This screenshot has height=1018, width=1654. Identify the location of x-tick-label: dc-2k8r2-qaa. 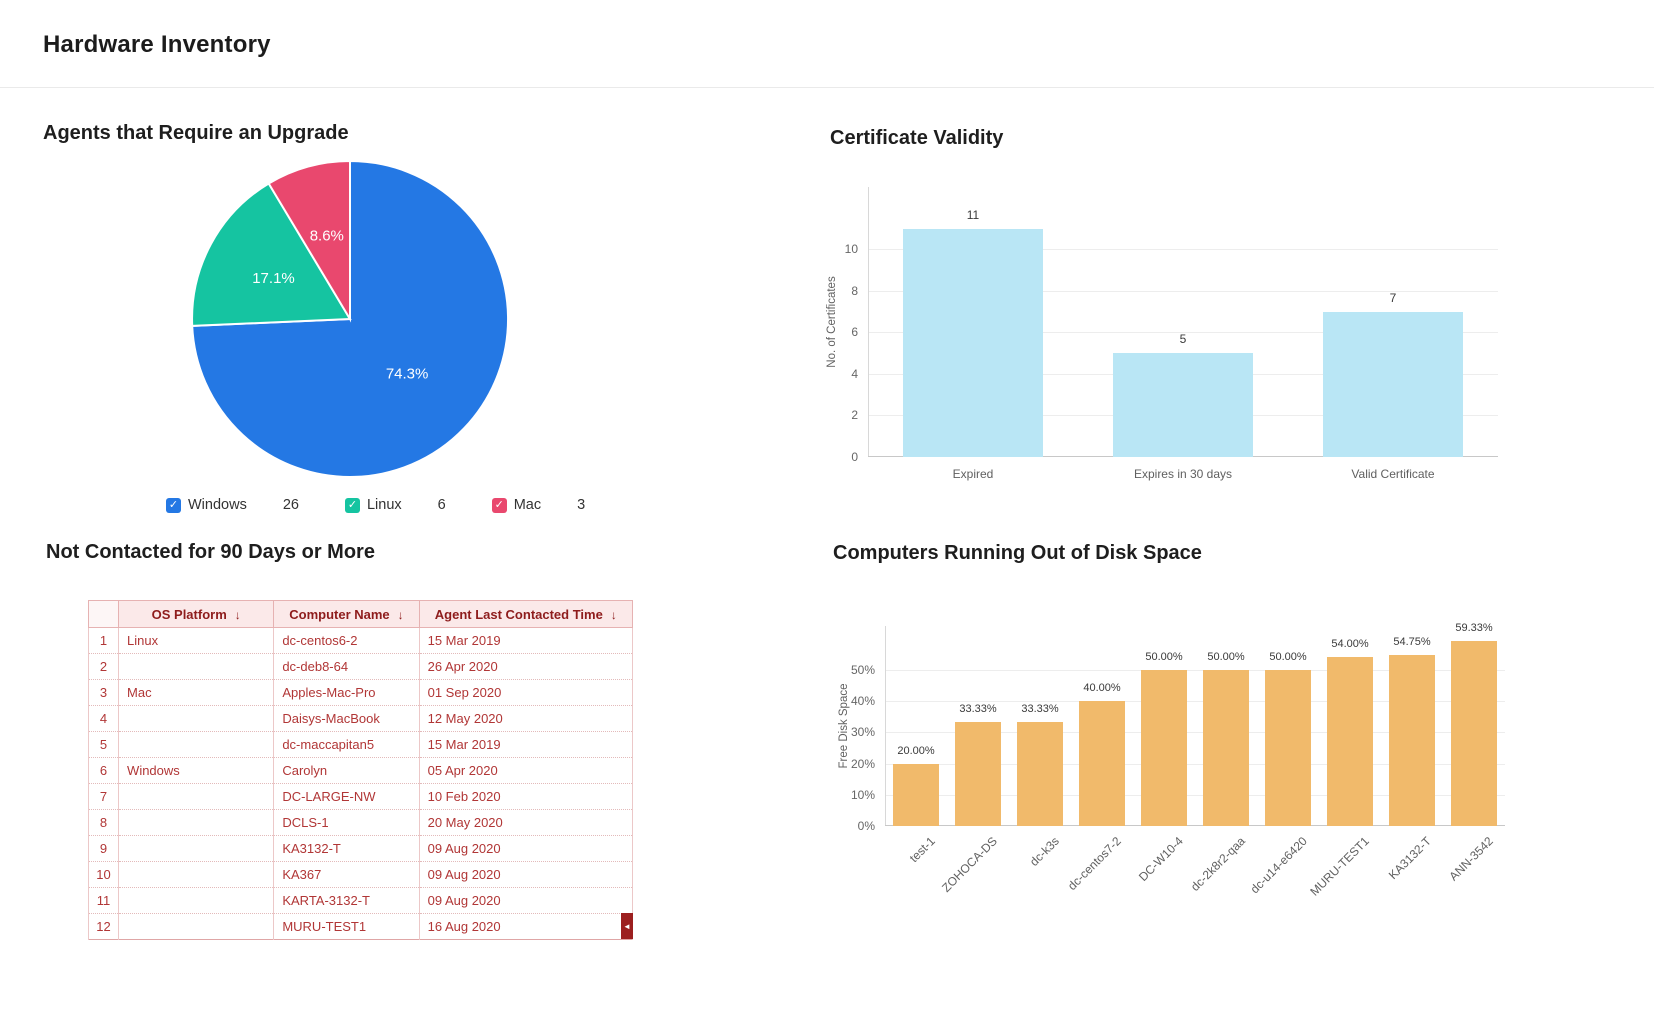
(1217, 864).